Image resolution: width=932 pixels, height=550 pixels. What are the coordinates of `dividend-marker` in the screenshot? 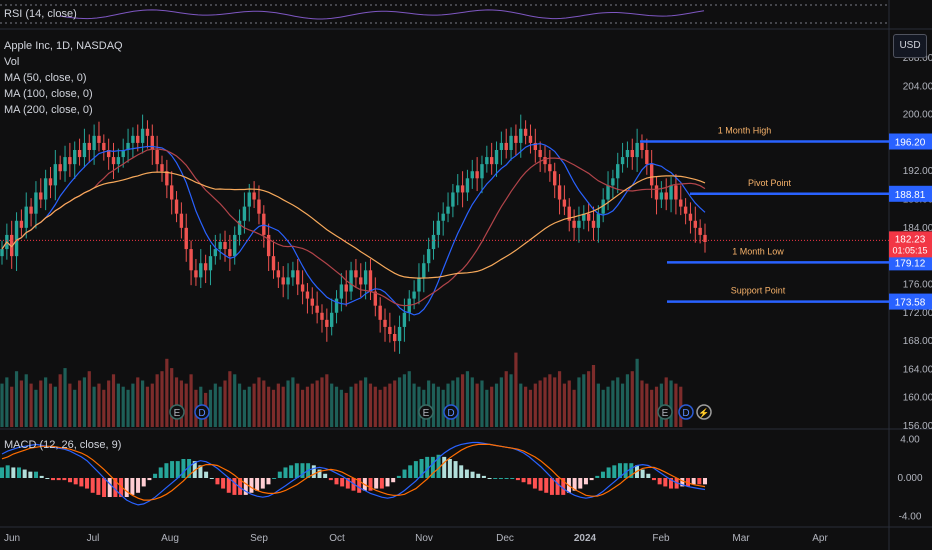 It's located at (451, 412).